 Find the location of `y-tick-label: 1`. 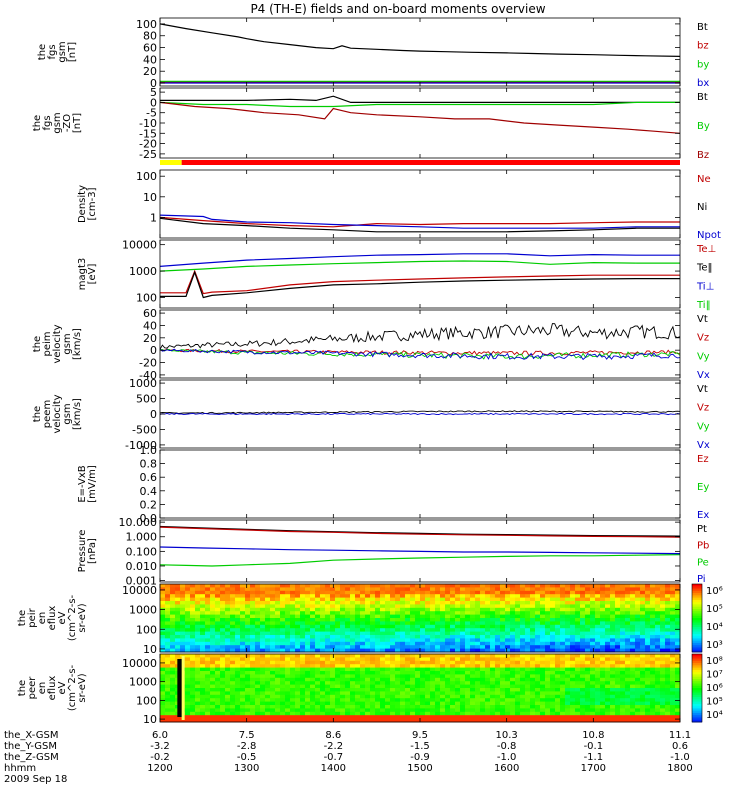

y-tick-label: 1 is located at coordinates (153, 217).